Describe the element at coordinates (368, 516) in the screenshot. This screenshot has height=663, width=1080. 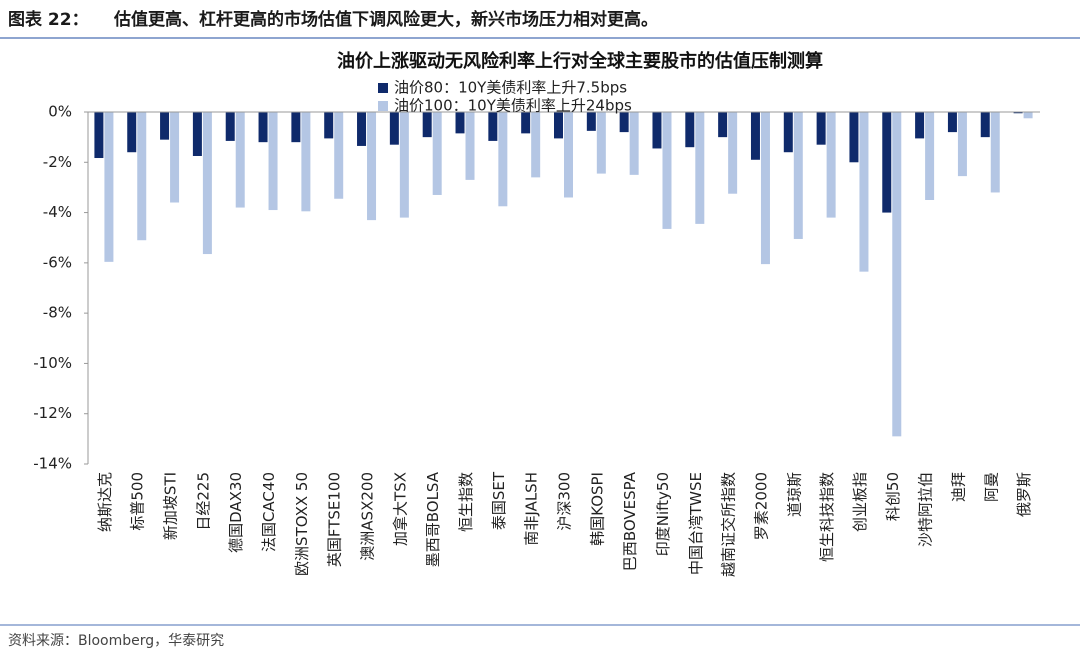
I see `x-tick-label: 澳洲ASX200` at that location.